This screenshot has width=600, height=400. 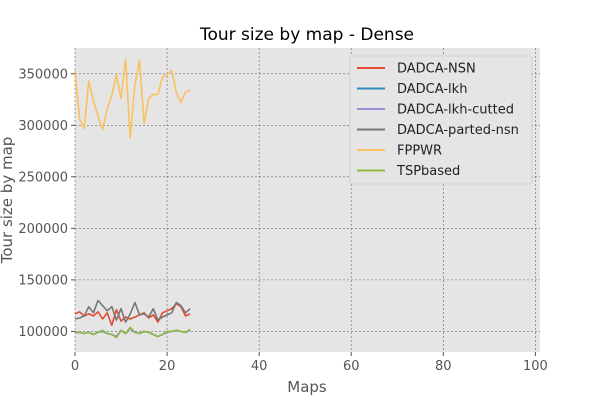 What do you see at coordinates (43, 280) in the screenshot?
I see `y-tick-label: 150000` at bounding box center [43, 280].